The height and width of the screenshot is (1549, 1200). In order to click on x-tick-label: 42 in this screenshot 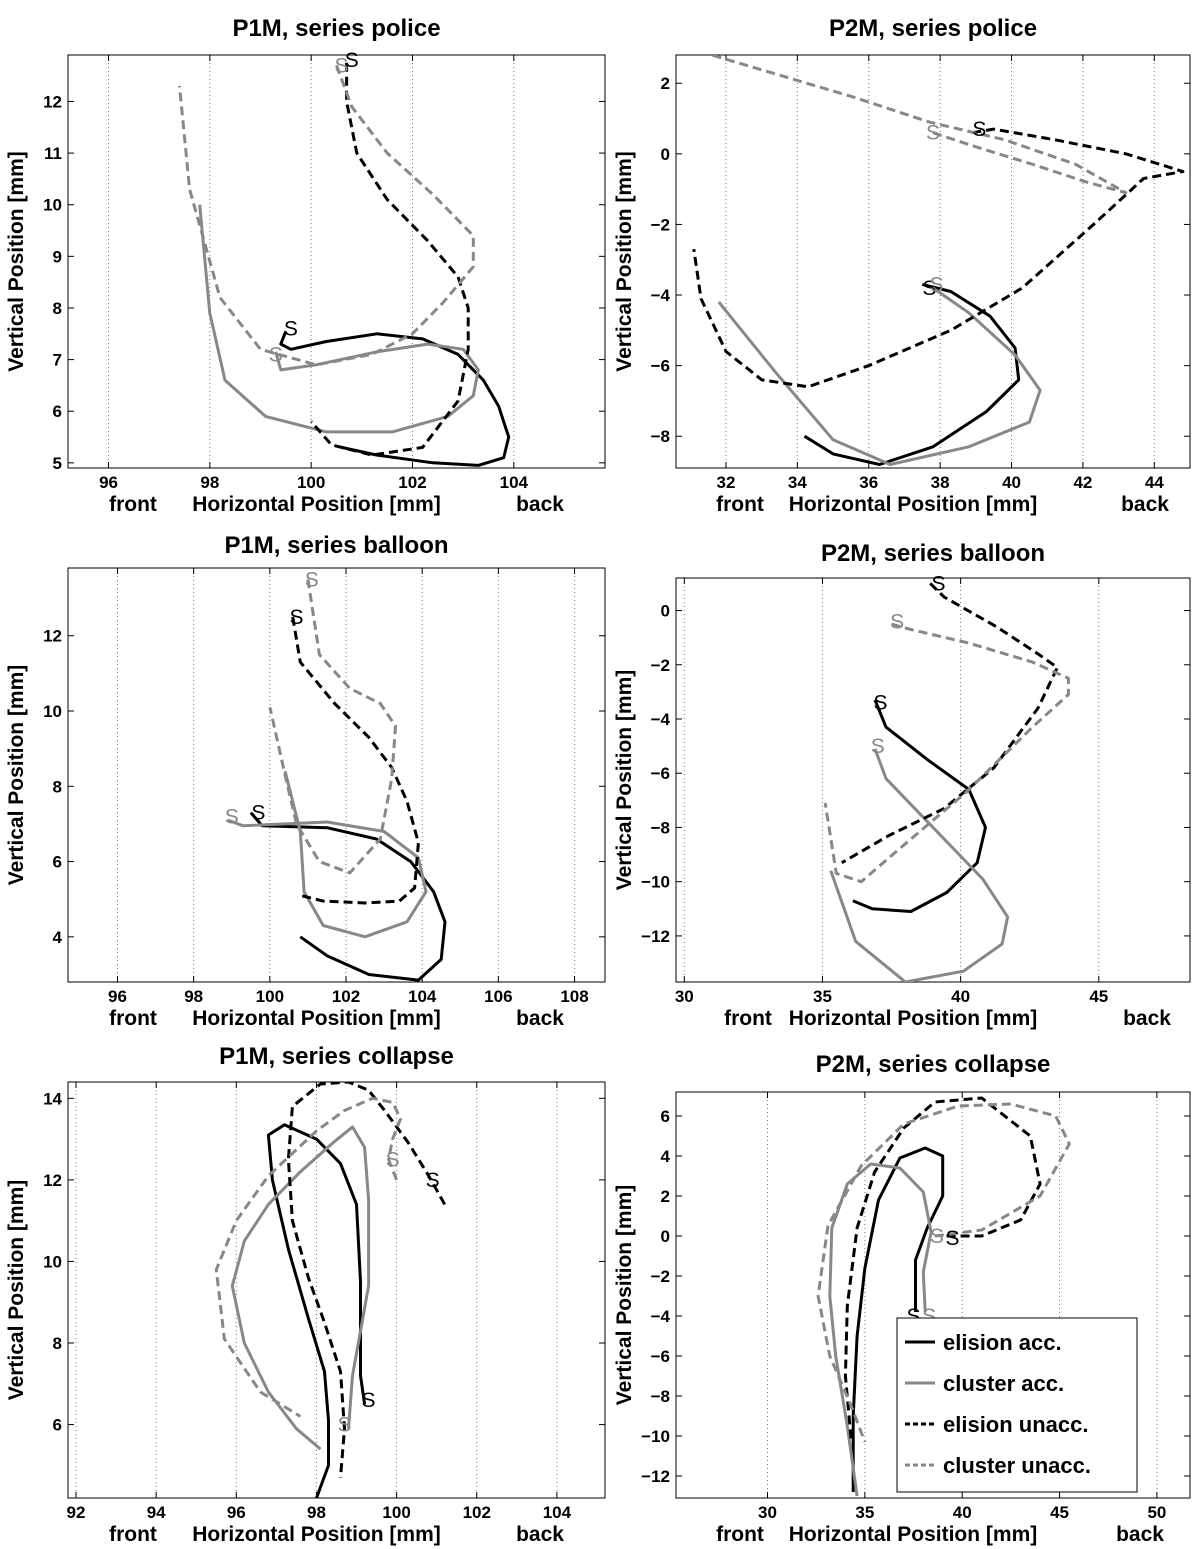, I will do `click(1082, 482)`.